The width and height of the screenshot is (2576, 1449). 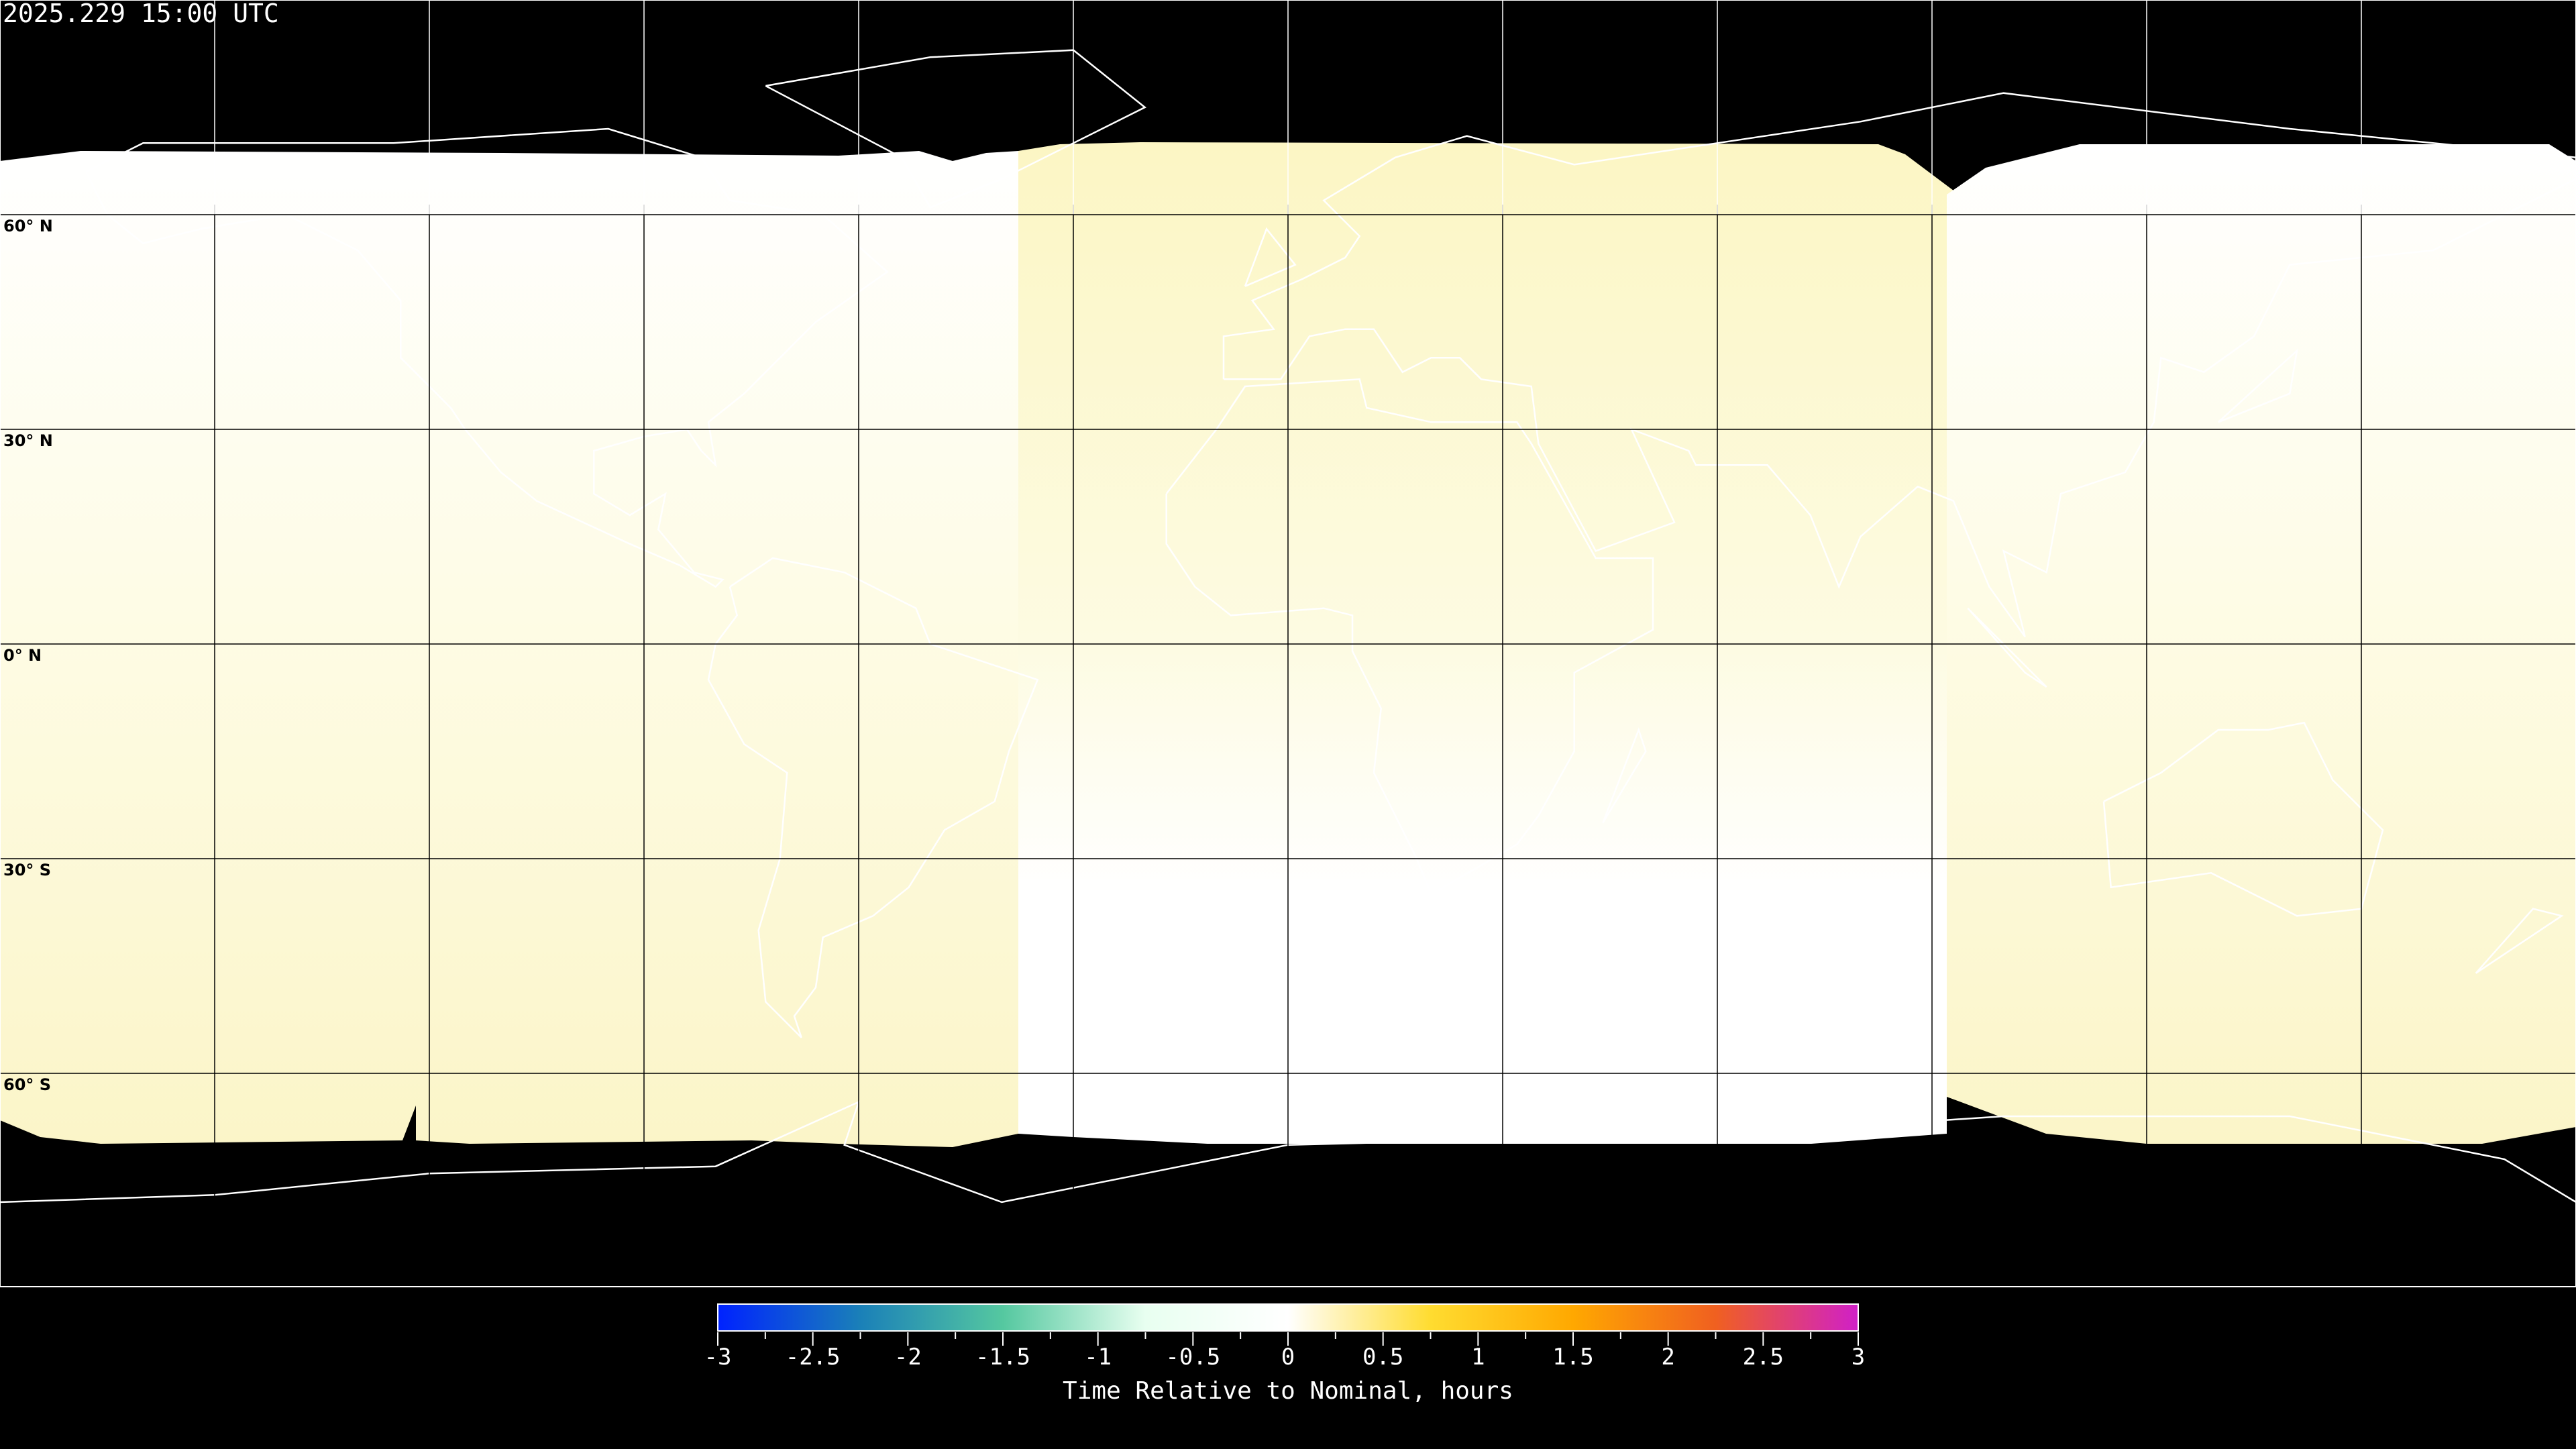 I want to click on colorbar-tick-label: -2.5, so click(x=813, y=1357).